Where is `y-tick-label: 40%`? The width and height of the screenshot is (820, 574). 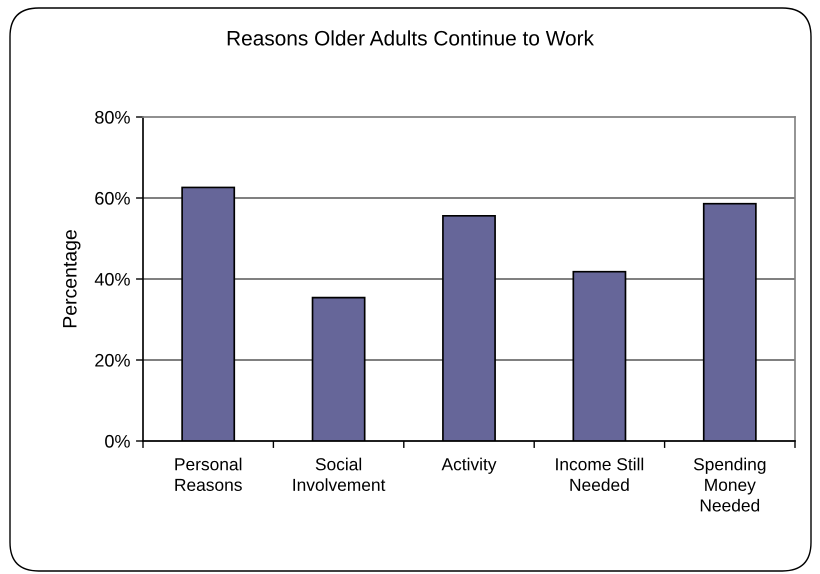
y-tick-label: 40% is located at coordinates (112, 279).